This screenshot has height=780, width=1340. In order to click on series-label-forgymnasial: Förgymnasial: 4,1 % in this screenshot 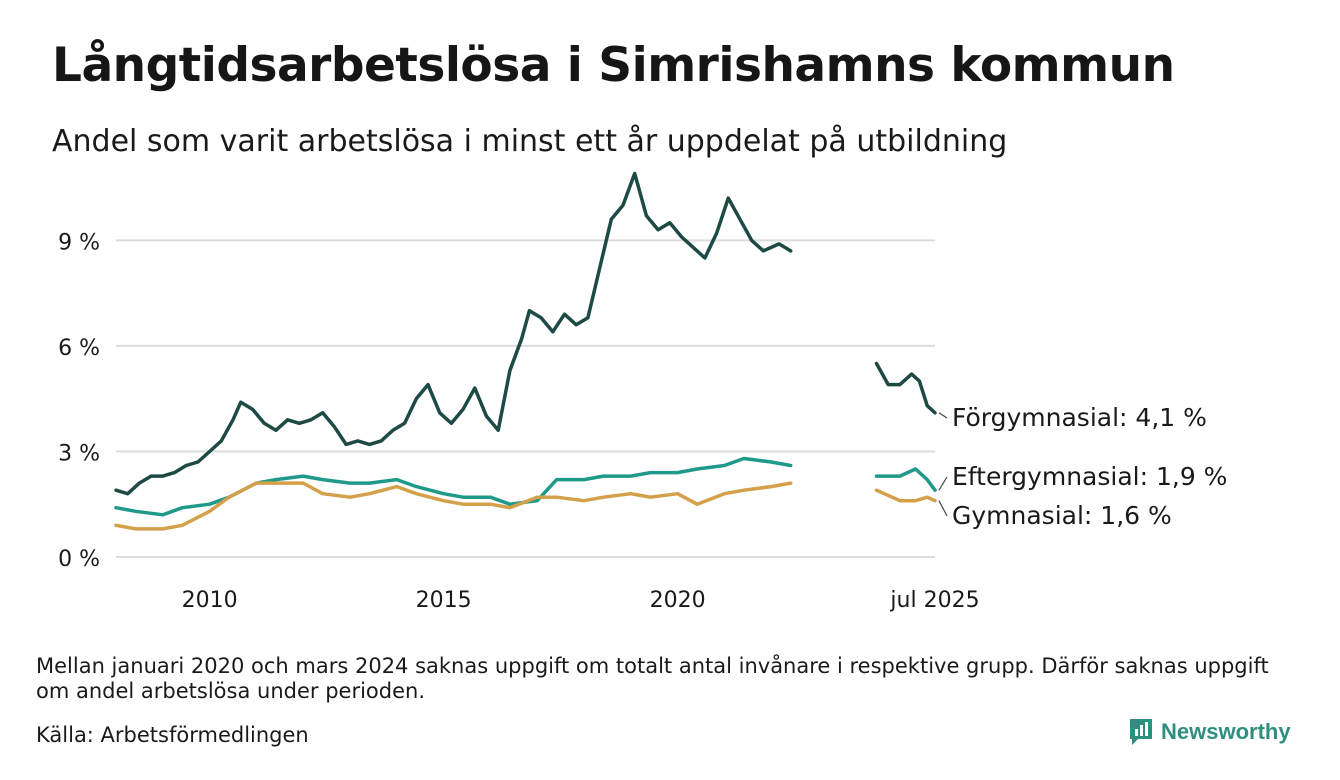, I will do `click(1079, 417)`.